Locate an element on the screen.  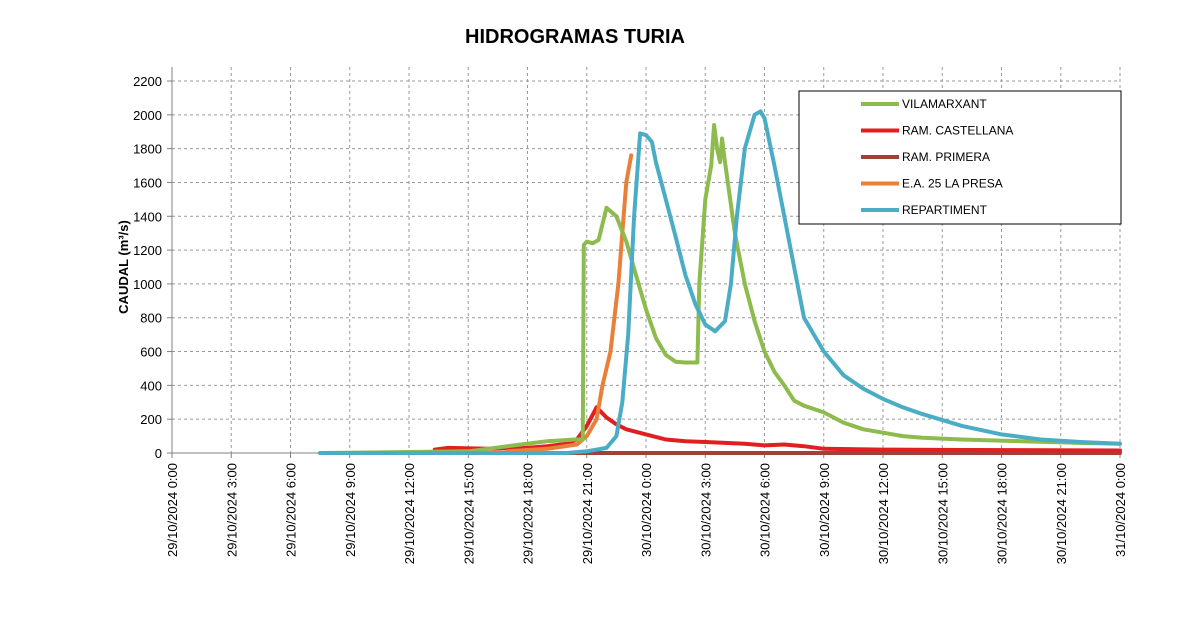
y-tick-label: 1800 is located at coordinates (147, 149).